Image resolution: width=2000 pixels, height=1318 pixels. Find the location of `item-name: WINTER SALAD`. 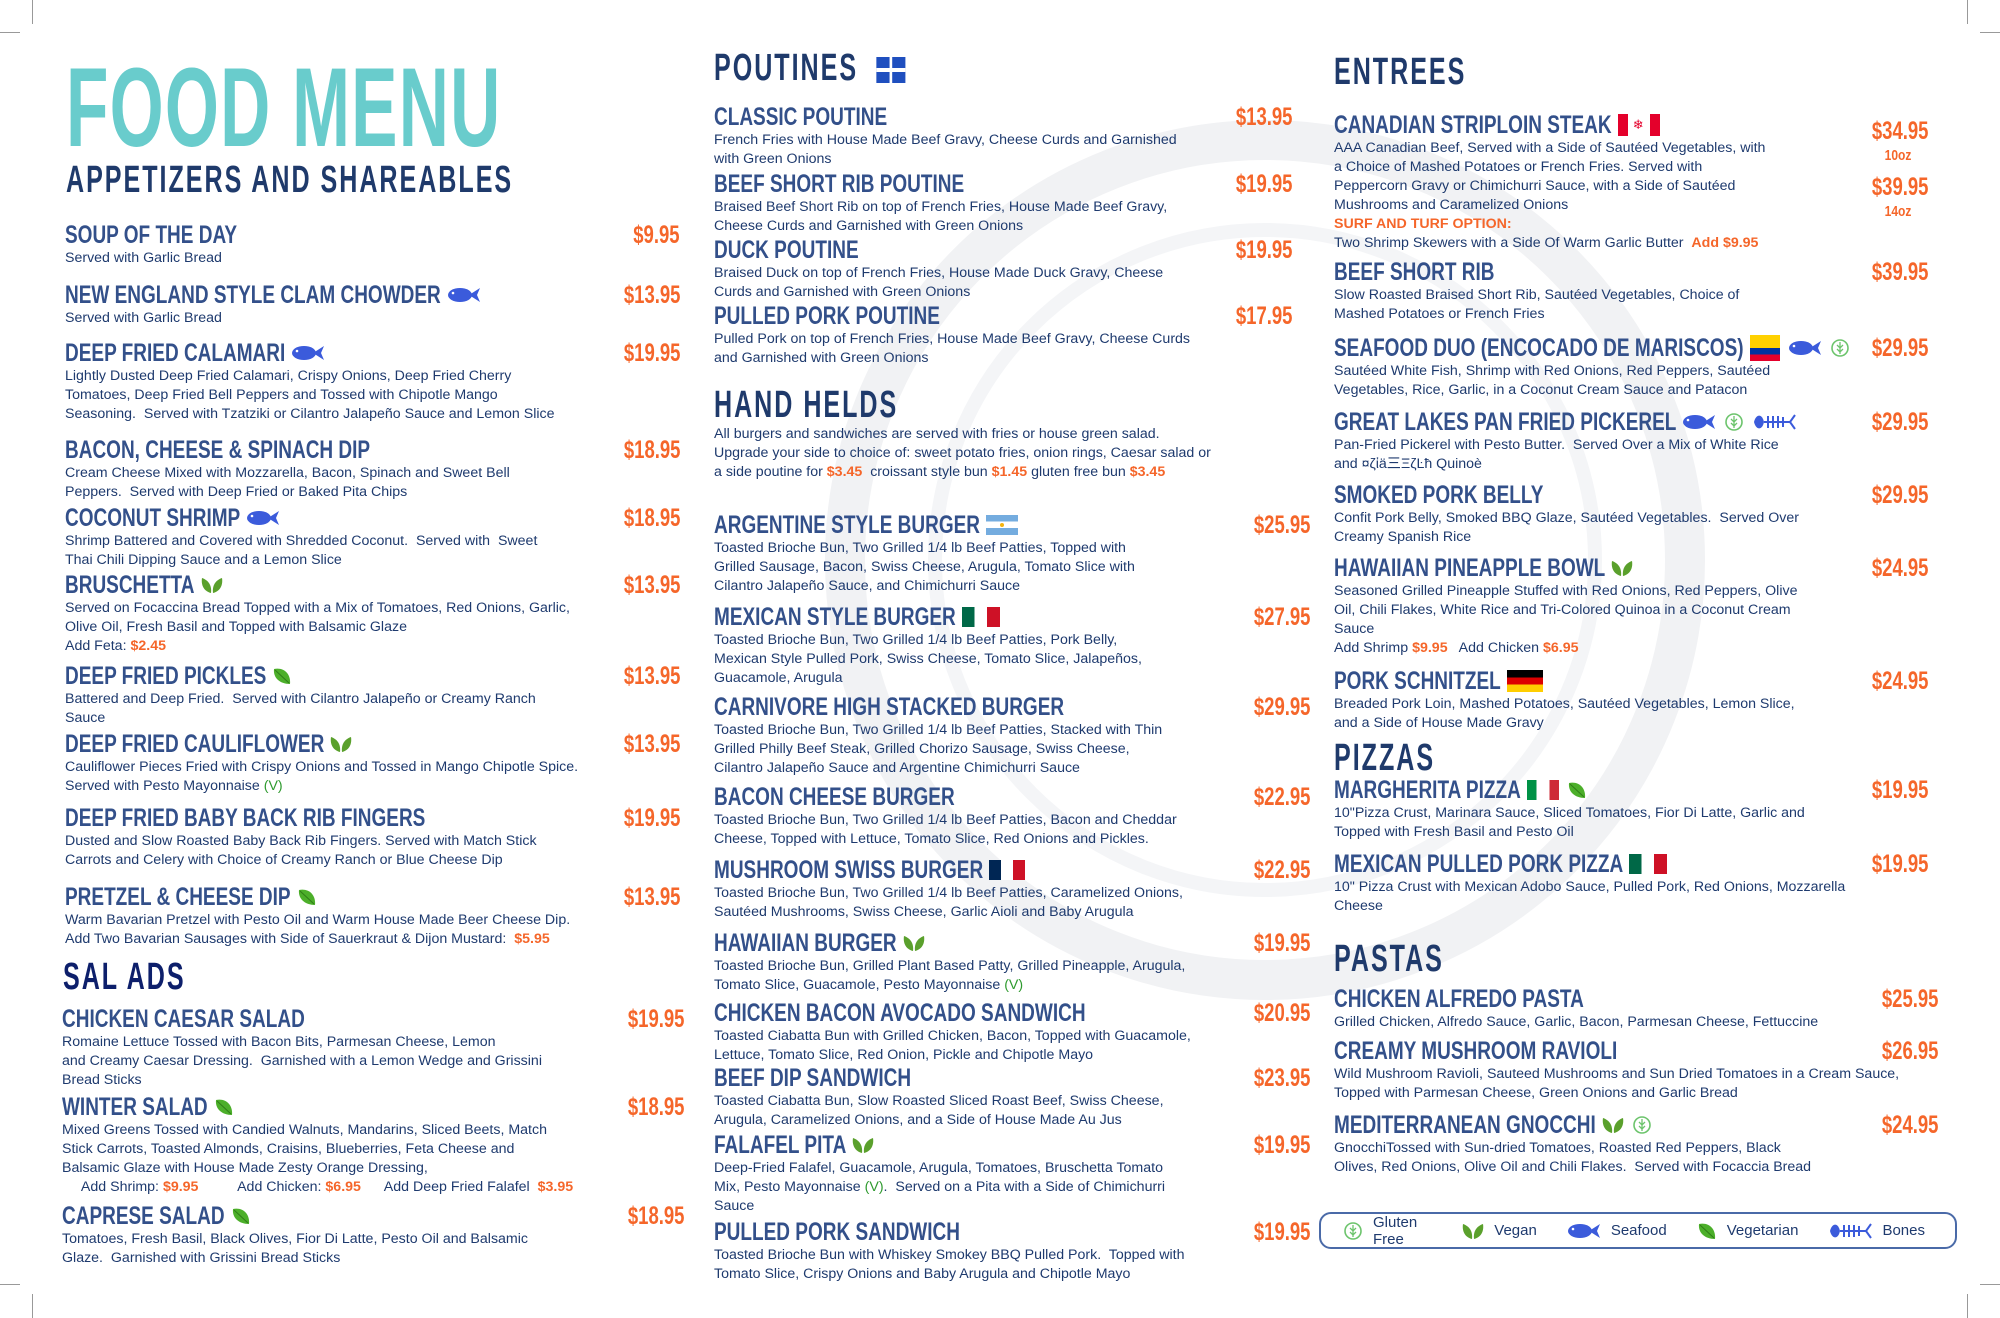

item-name: WINTER SALAD is located at coordinates (135, 1107).